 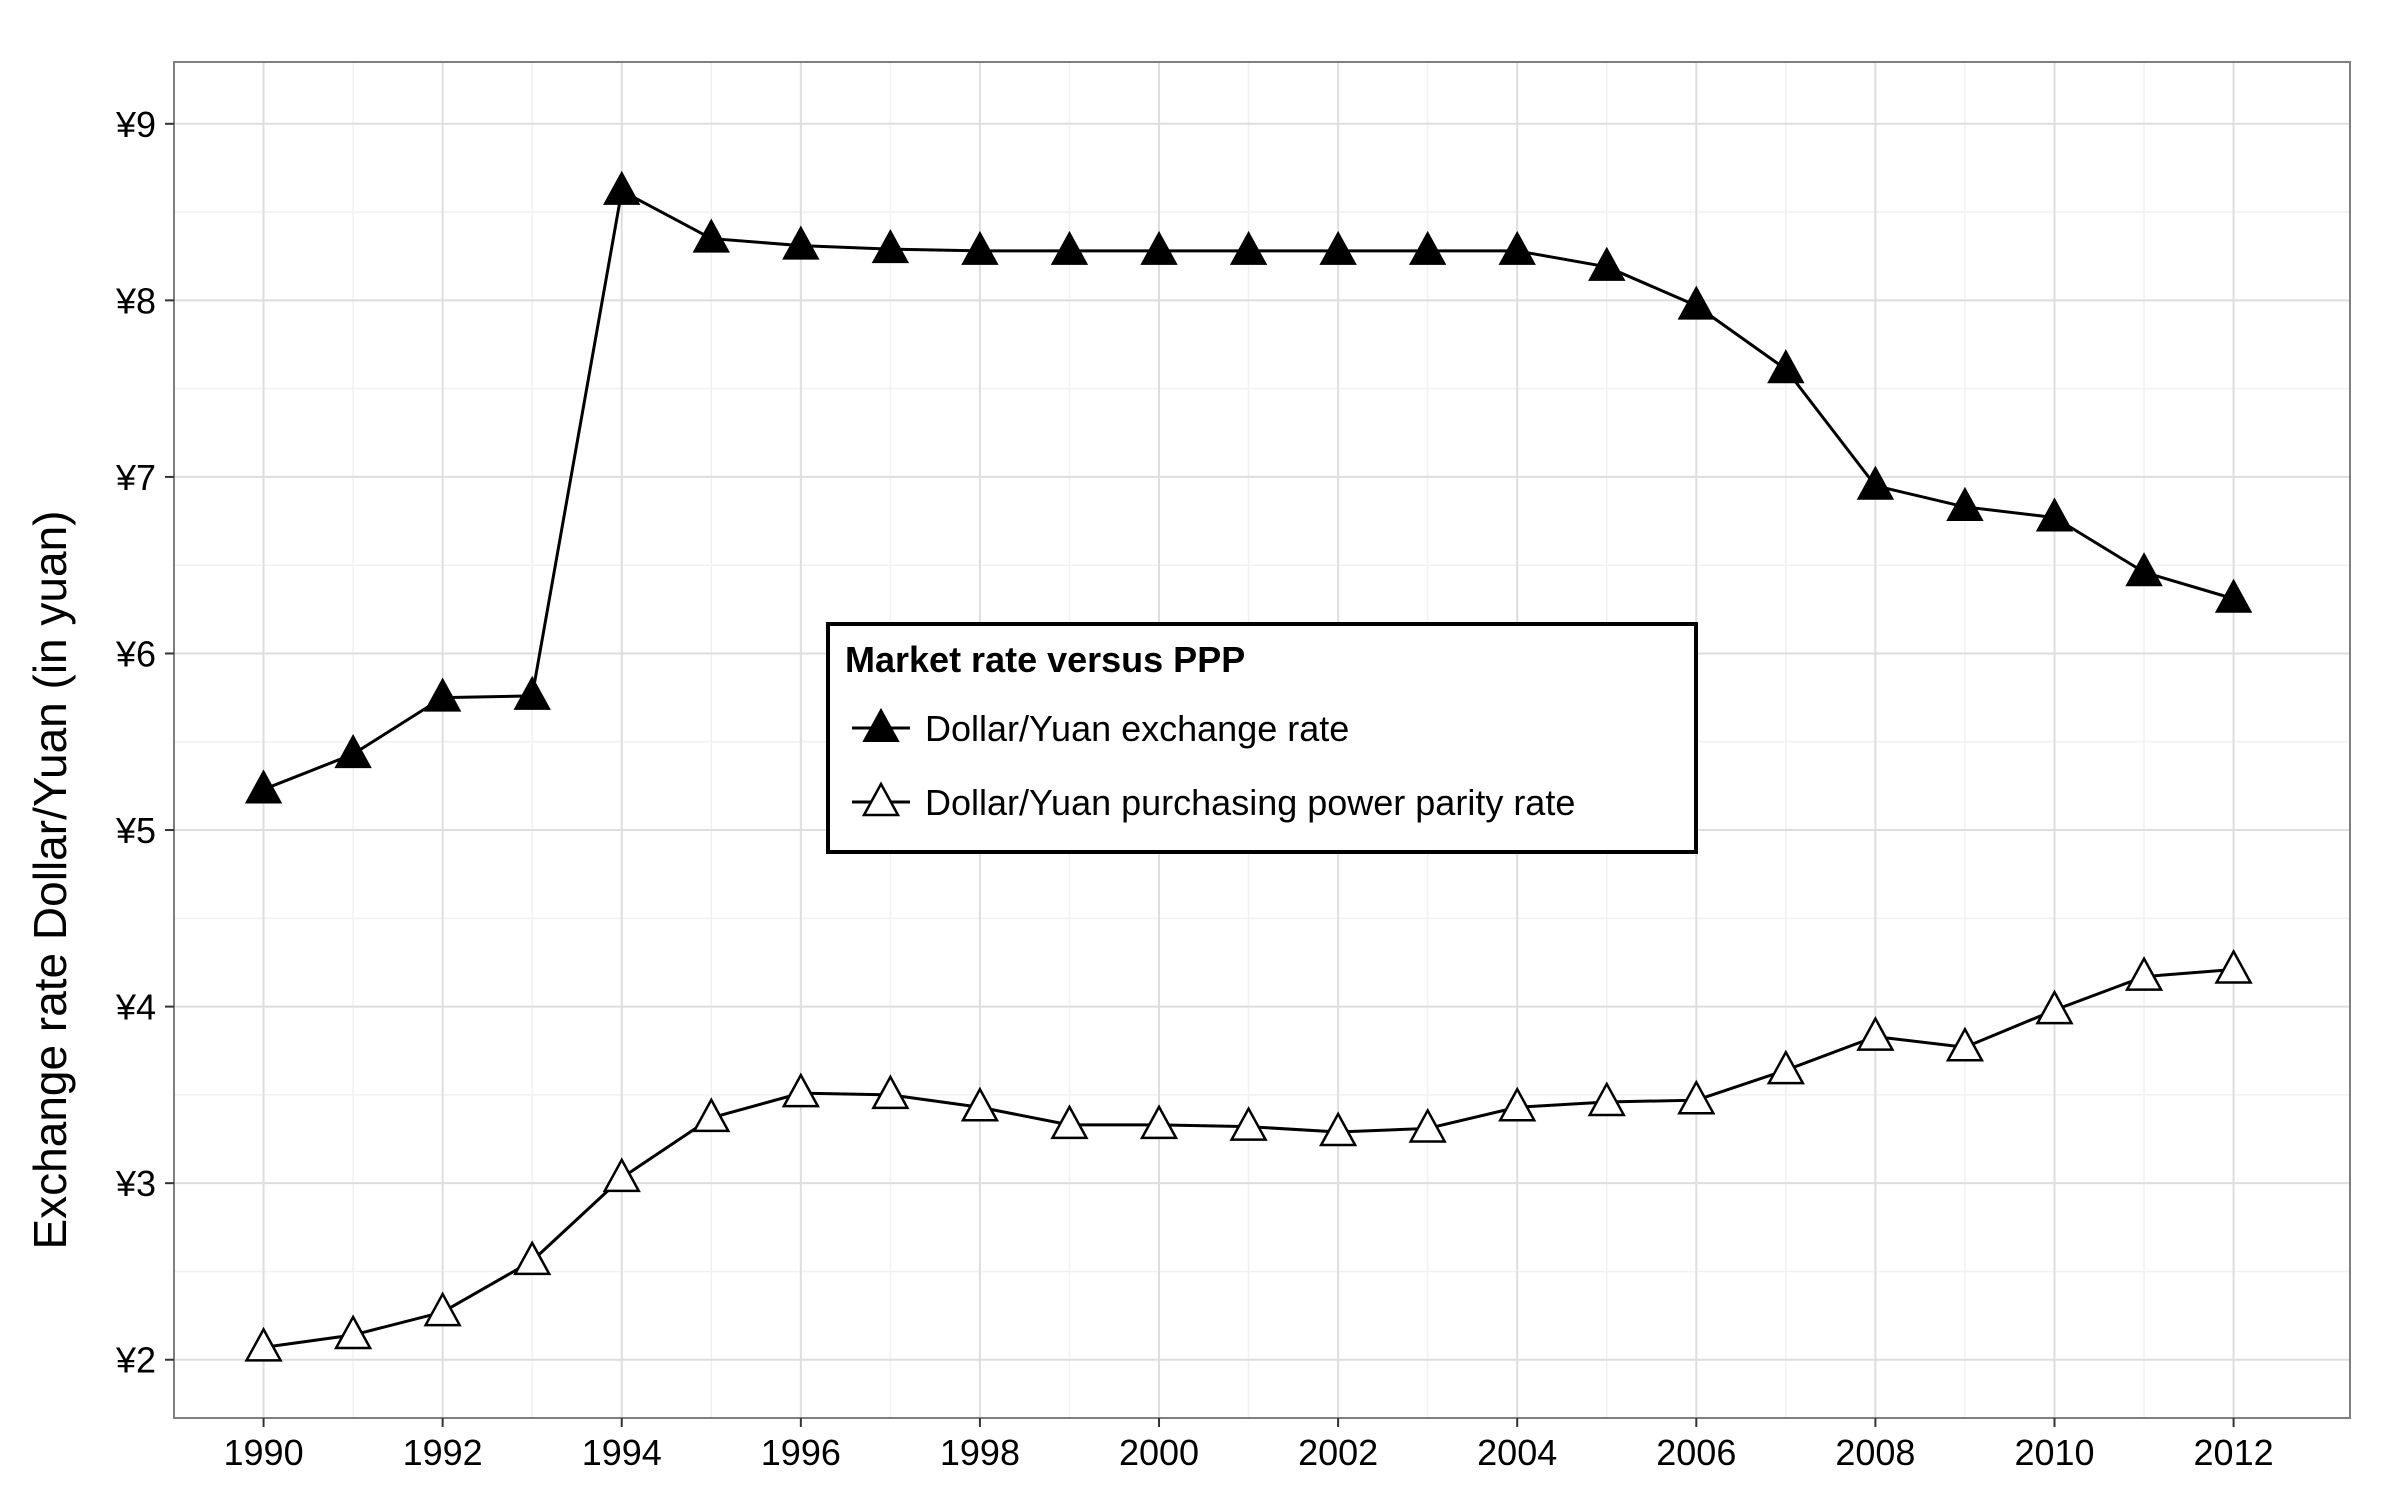 I want to click on x-tick-label: 2006, so click(x=1696, y=1452).